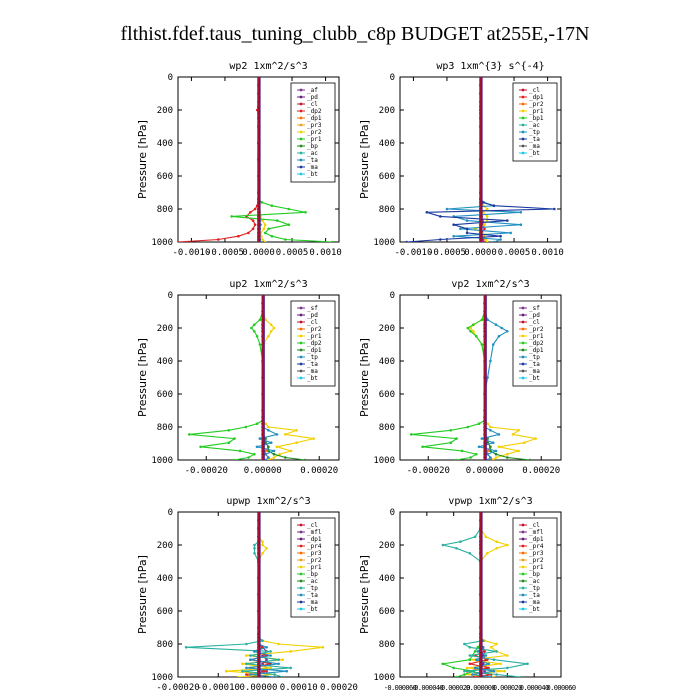  I want to click on legend: _sf_pd_cl_pr2_pr1_dp2_dp1_tp_ta_ma_bt, so click(313, 343).